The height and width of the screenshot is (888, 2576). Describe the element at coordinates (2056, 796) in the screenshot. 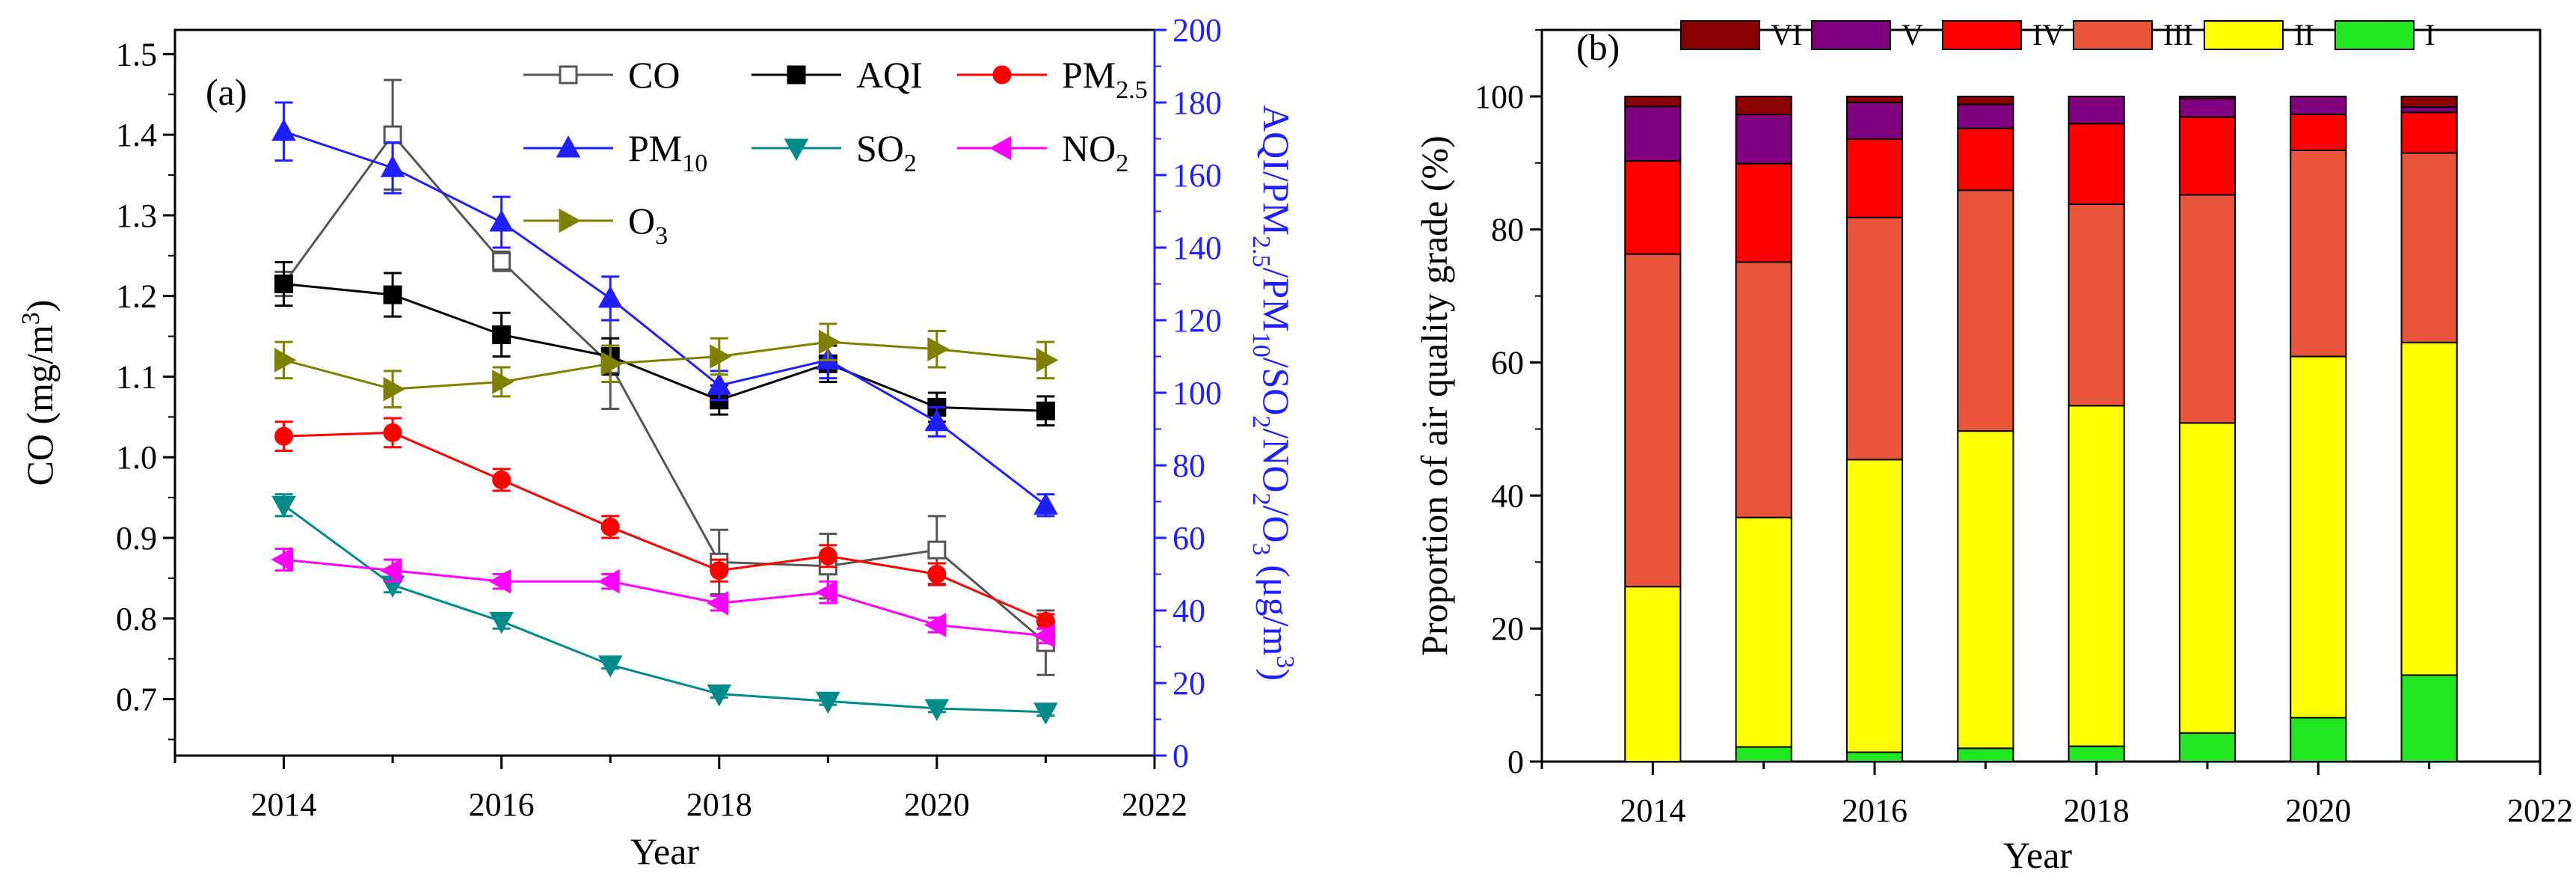

I see `panel-b-x-ticks: 2014 2016 2018 2020 2022` at that location.